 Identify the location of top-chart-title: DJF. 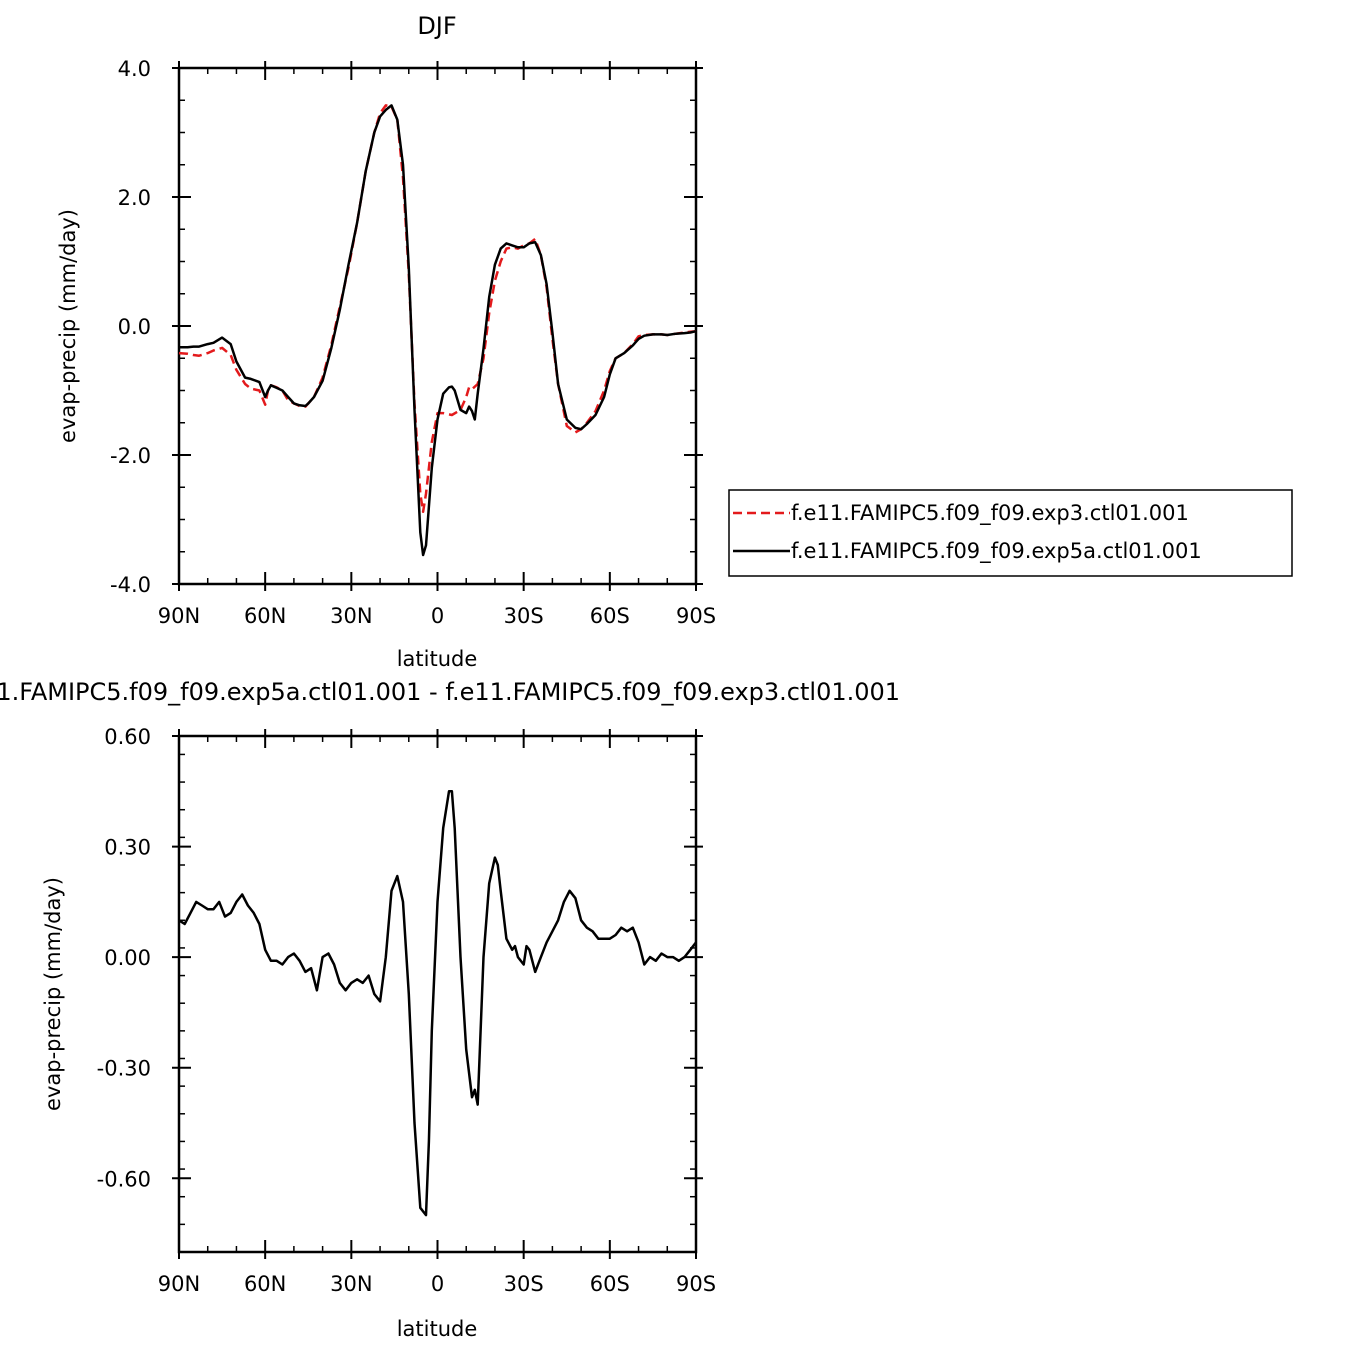
(436, 26).